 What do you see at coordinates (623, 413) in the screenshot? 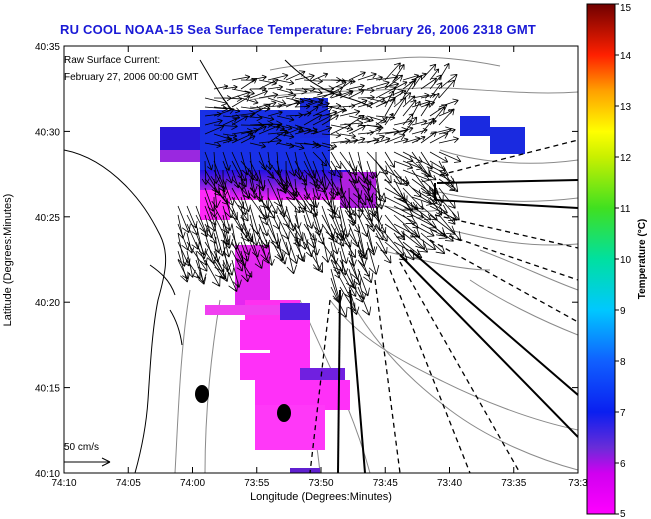
I see `colorbar-tick-label: 7` at bounding box center [623, 413].